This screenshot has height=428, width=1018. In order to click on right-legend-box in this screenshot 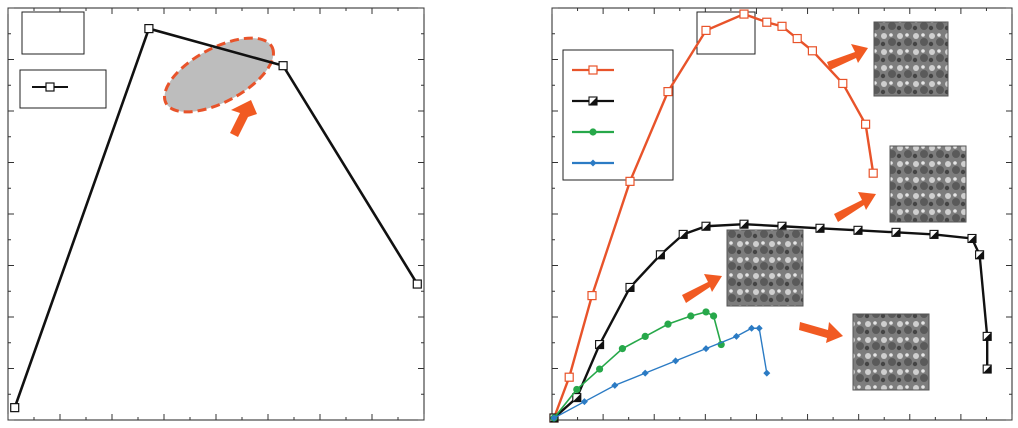, I will do `click(618, 115)`.